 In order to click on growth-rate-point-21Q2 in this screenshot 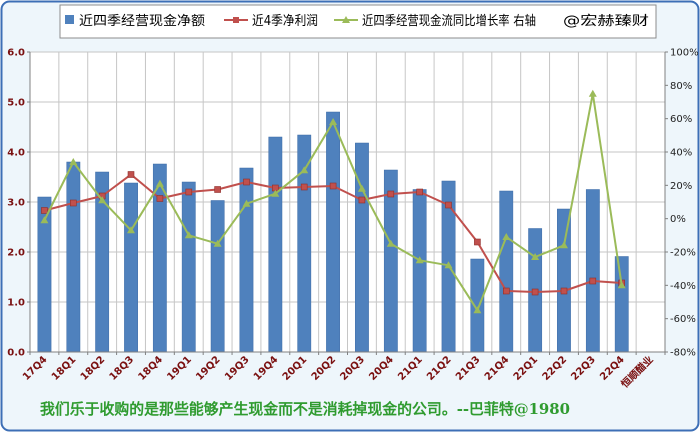, I will do `click(448, 265)`.